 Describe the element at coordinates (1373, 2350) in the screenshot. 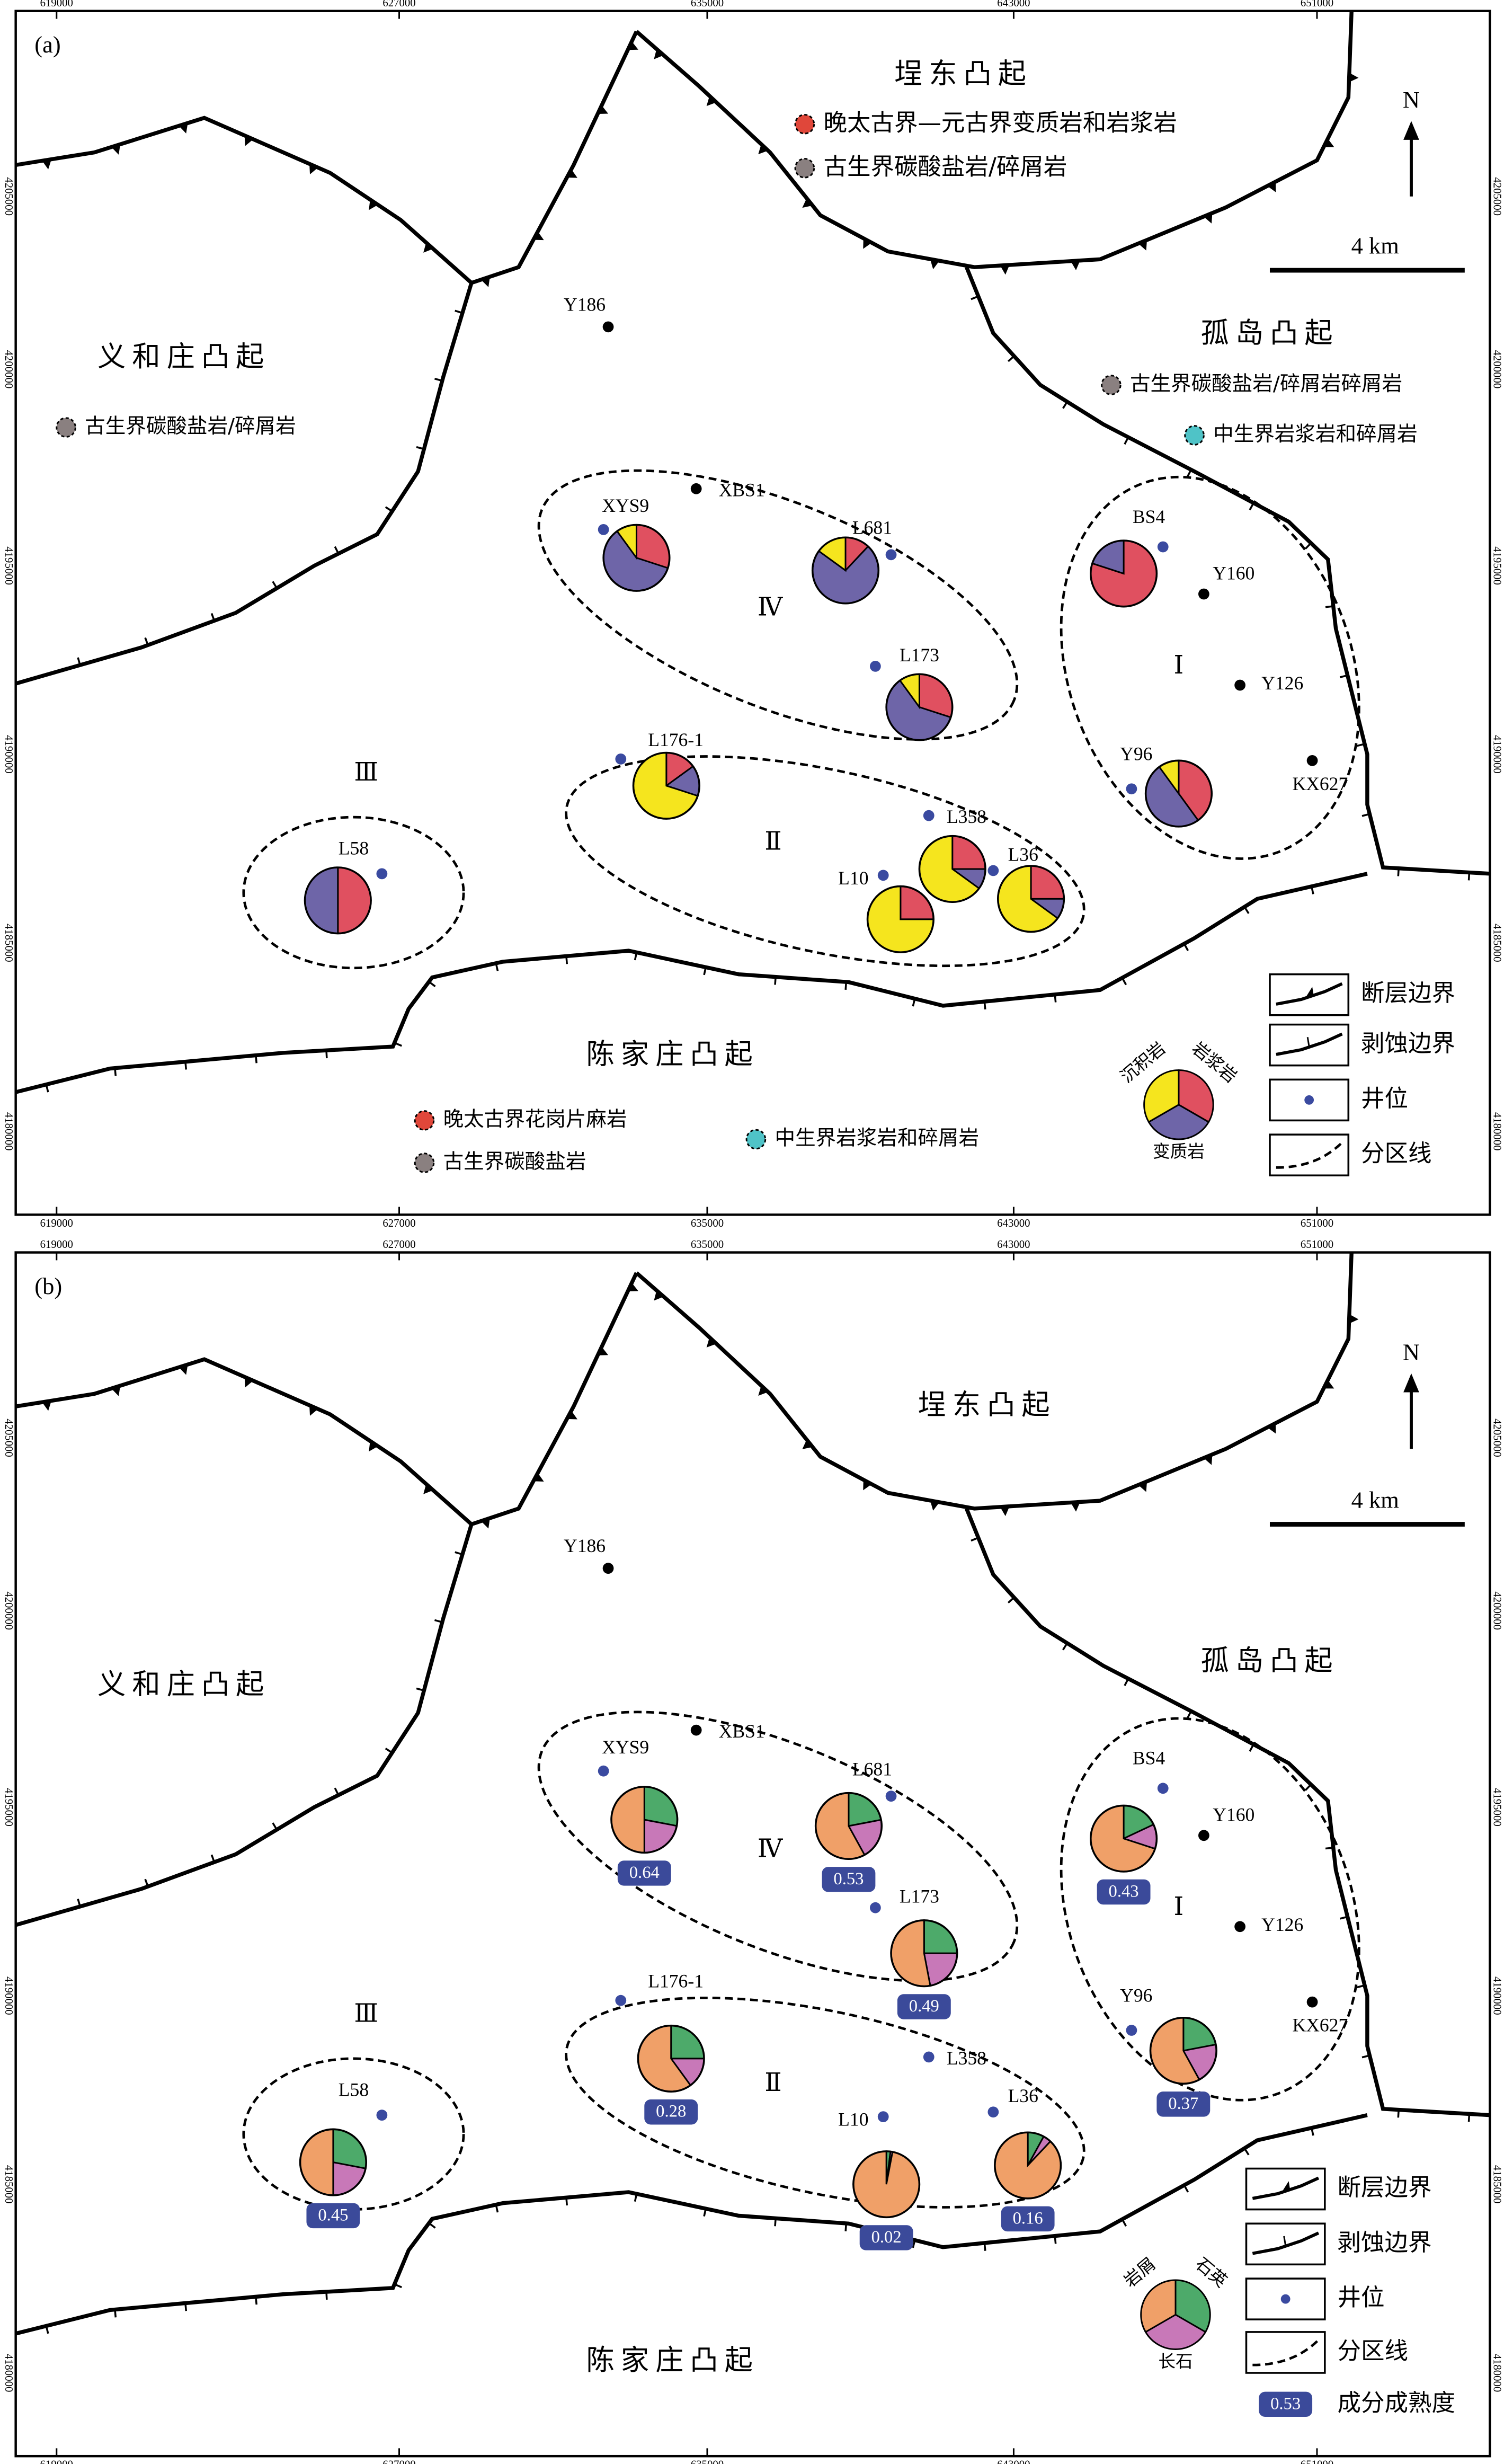

I see `legend-label: 分区线` at that location.